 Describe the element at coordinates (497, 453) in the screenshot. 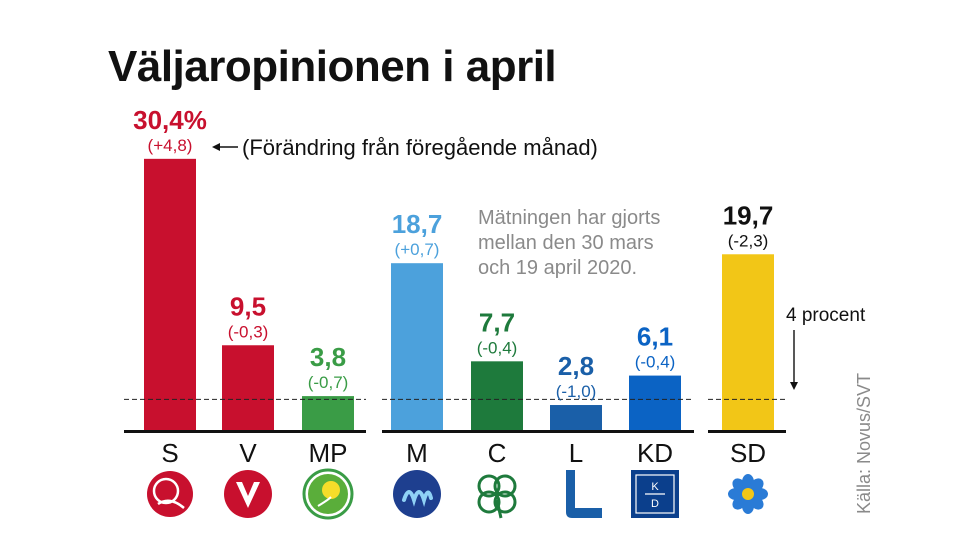

I see `tick-label-c: C` at that location.